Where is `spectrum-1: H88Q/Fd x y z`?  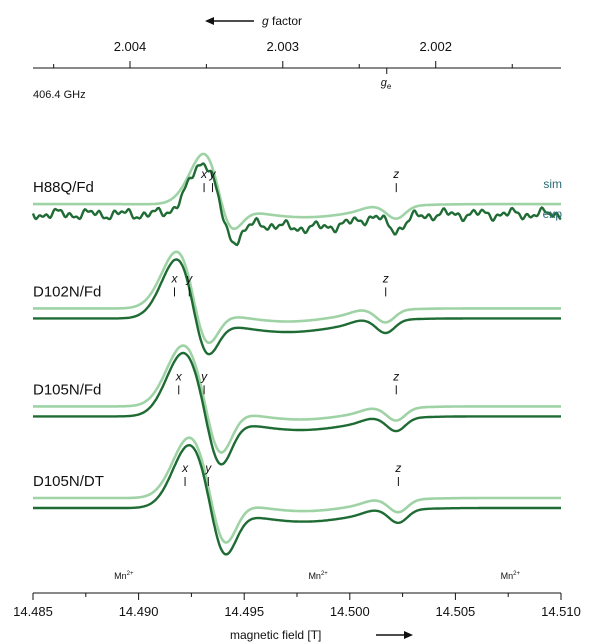
spectrum-1: H88Q/Fd x y z is located at coordinates (296, 199).